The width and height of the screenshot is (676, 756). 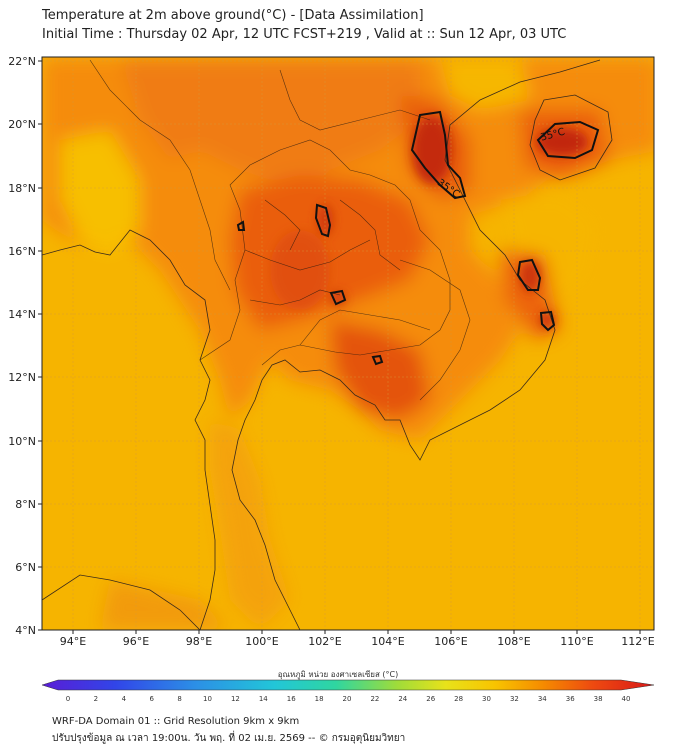 What do you see at coordinates (387, 641) in the screenshot?
I see `lon-tick: 104°E` at bounding box center [387, 641].